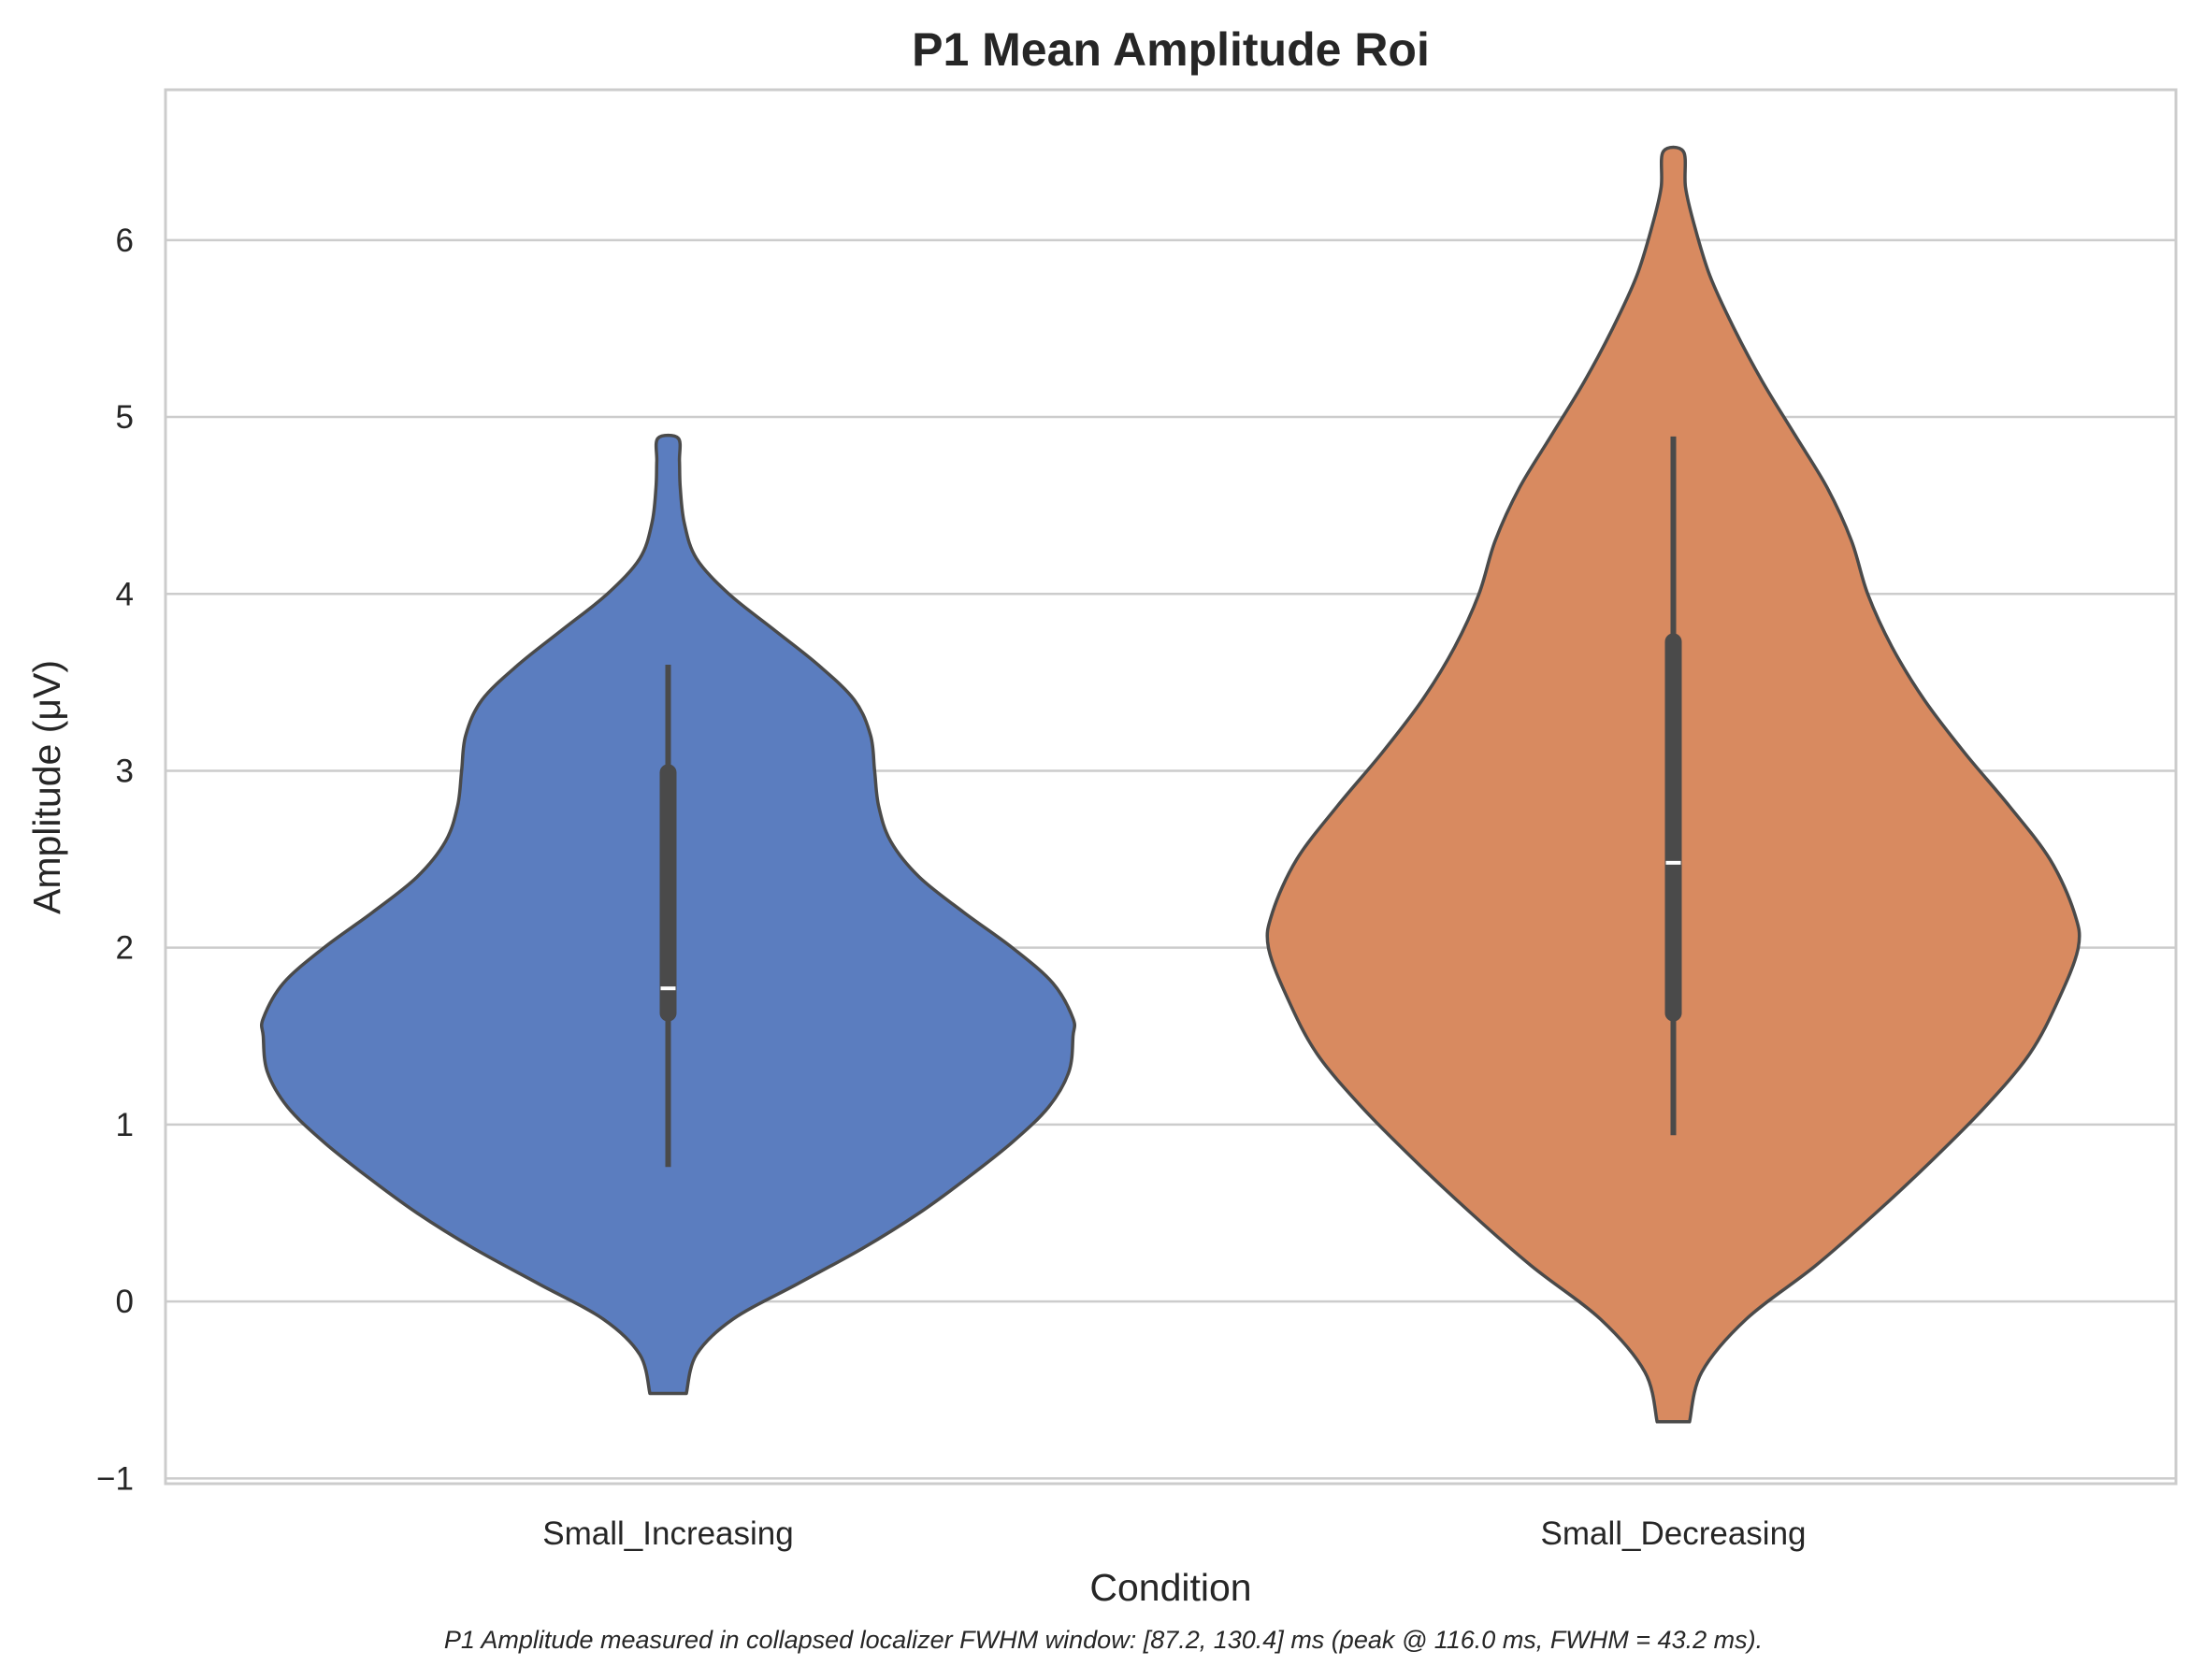 The width and height of the screenshot is (2204, 1680). I want to click on y-tick-labels: −1 0 1 2 3 4 5 6, so click(115, 860).